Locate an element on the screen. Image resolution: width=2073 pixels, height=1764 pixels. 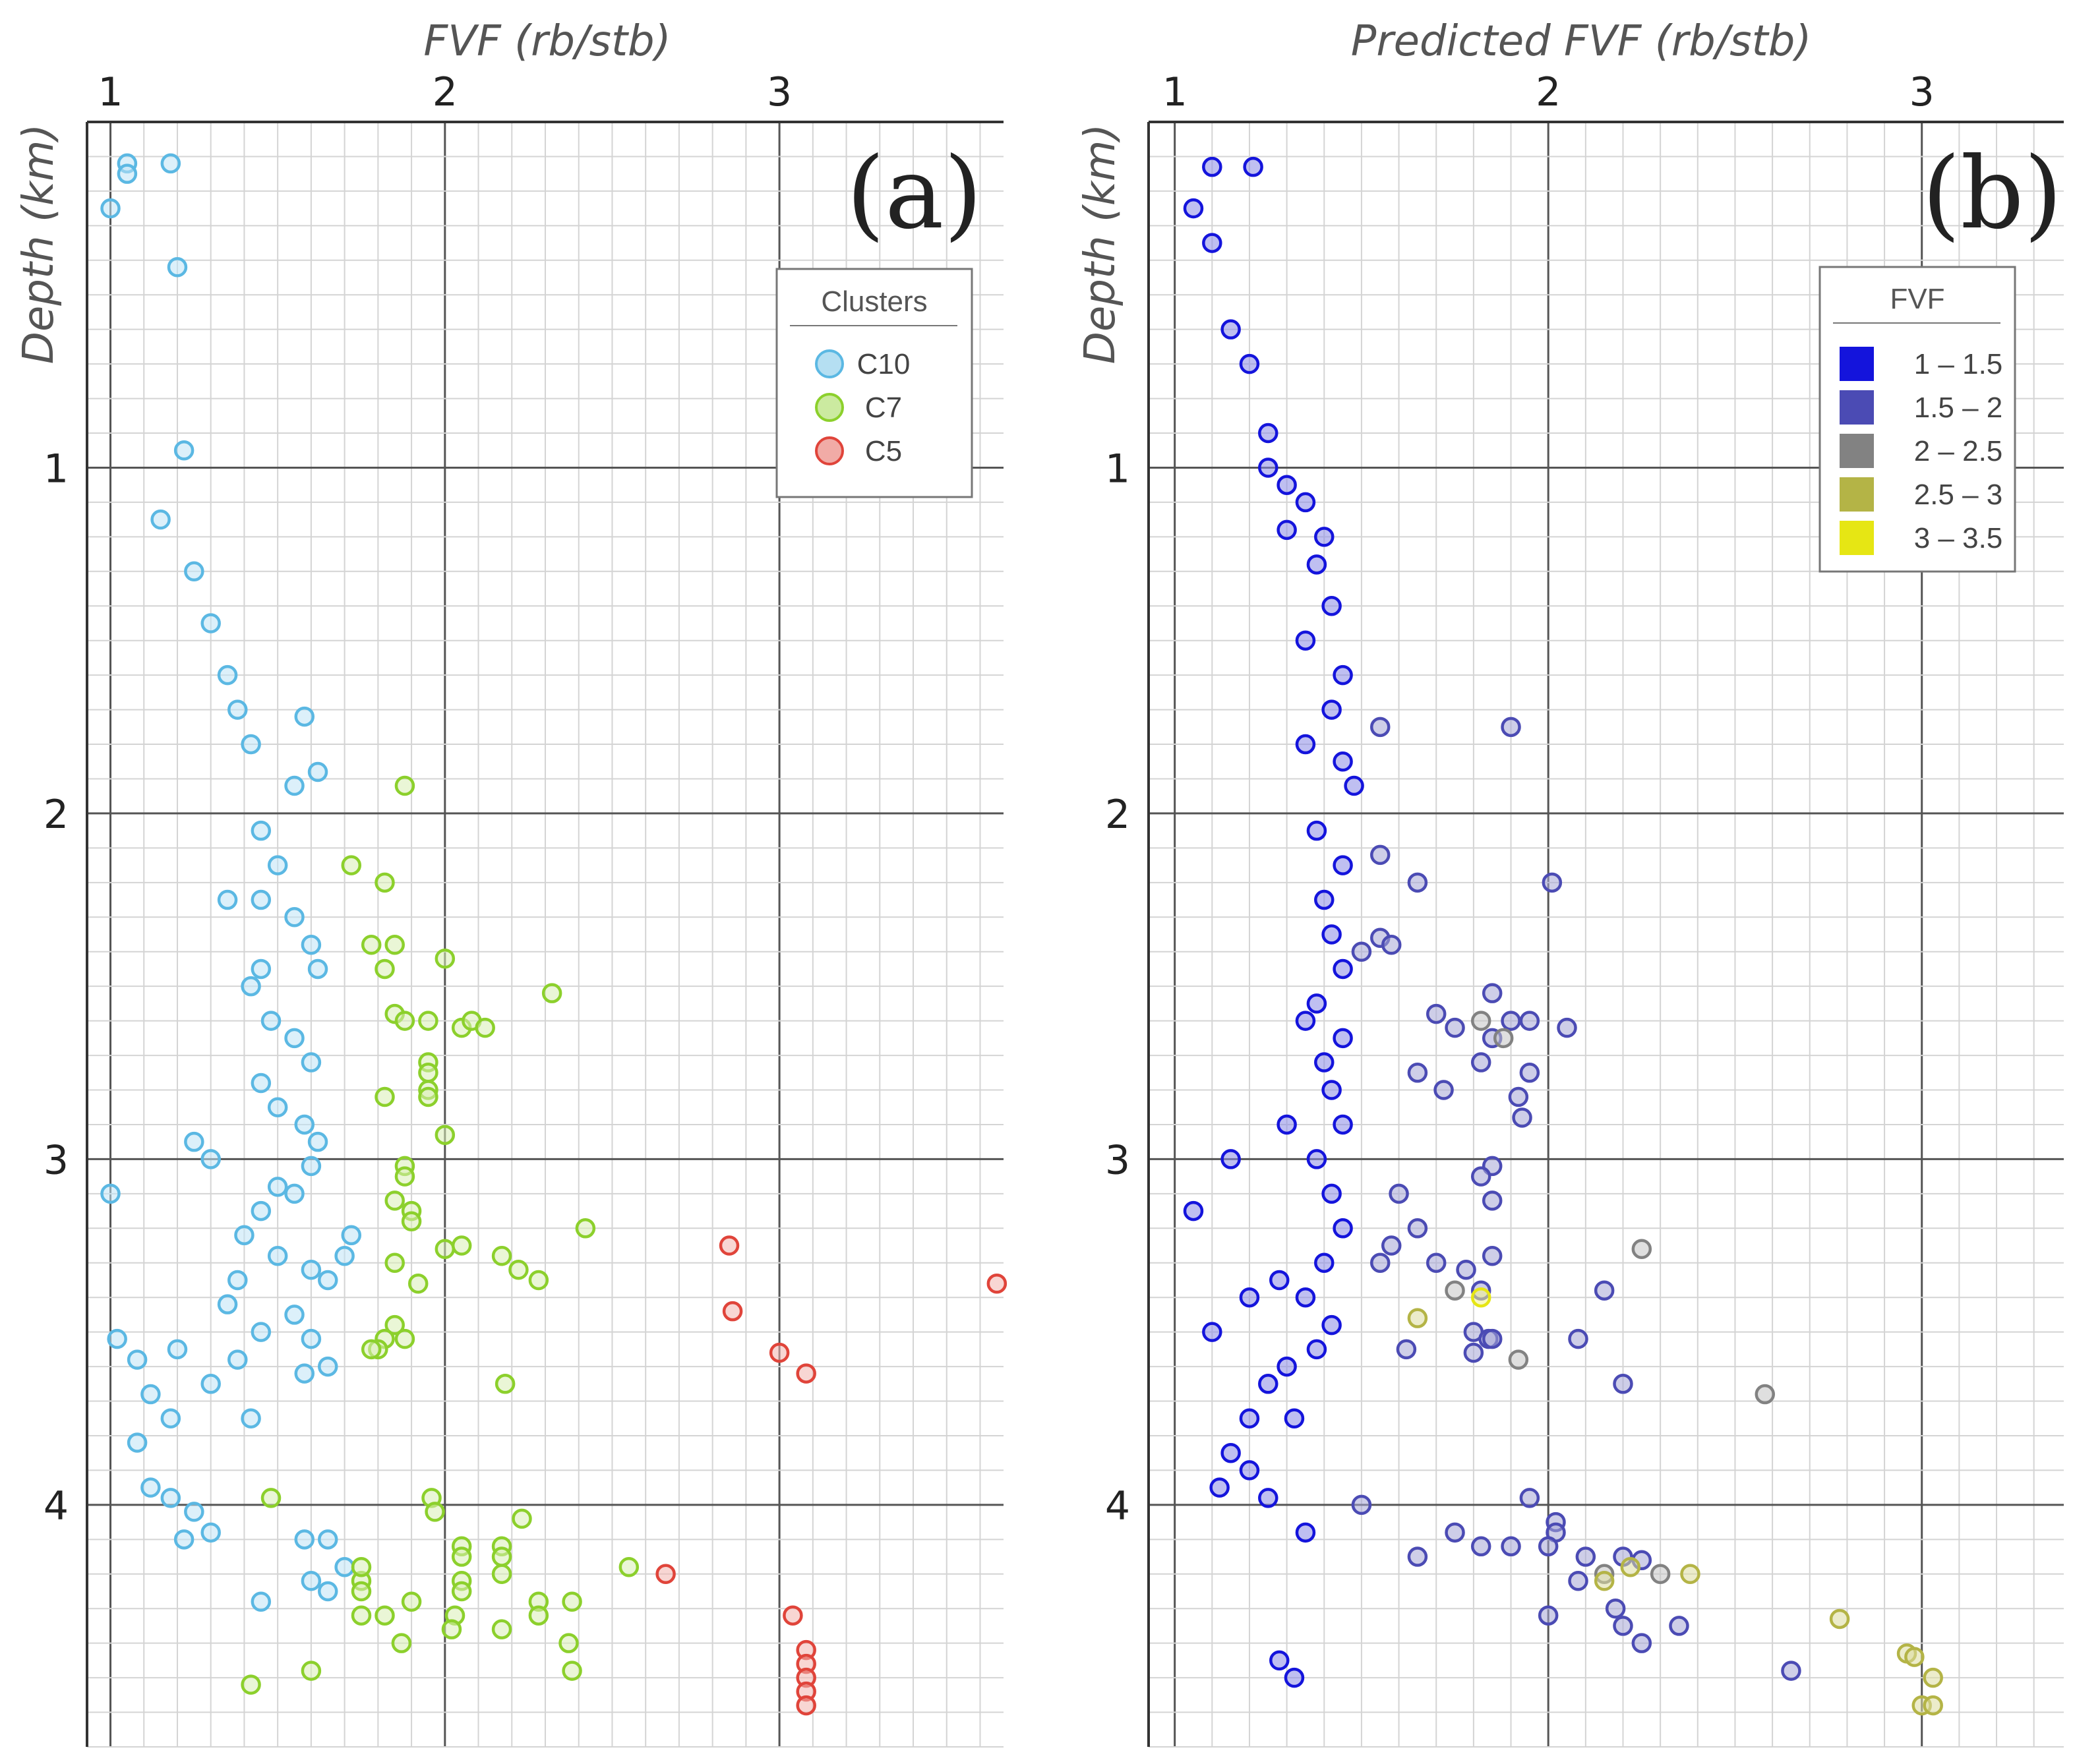
x-tick-label: 1 is located at coordinates (1174, 92).